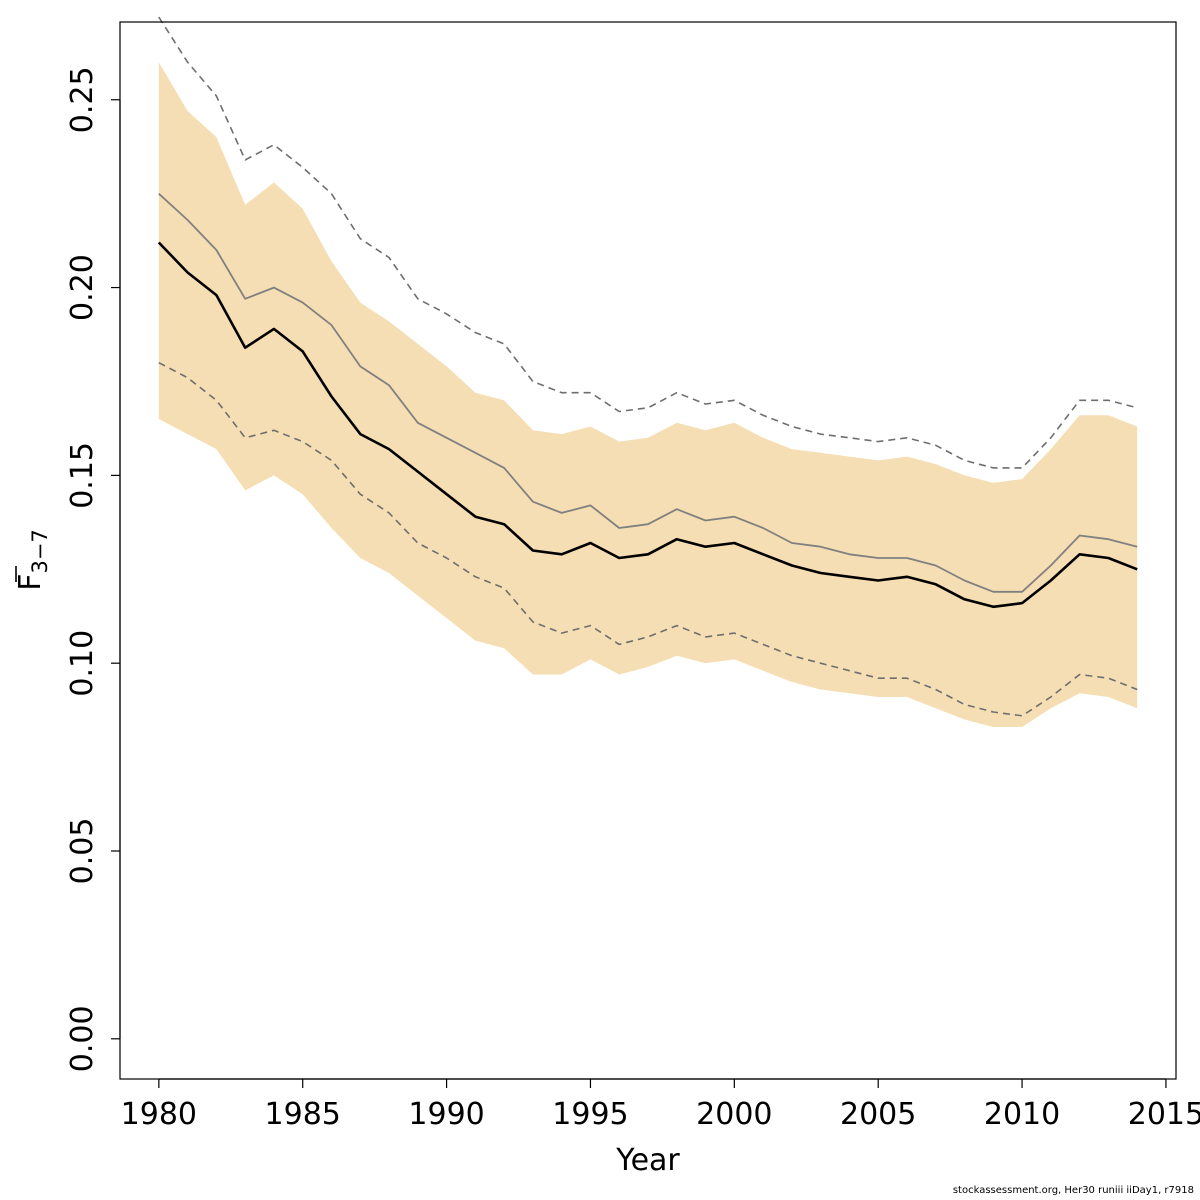  I want to click on y-axis: 0.00 0.05 0.10 0.15 0.20 0.25, so click(93, 569).